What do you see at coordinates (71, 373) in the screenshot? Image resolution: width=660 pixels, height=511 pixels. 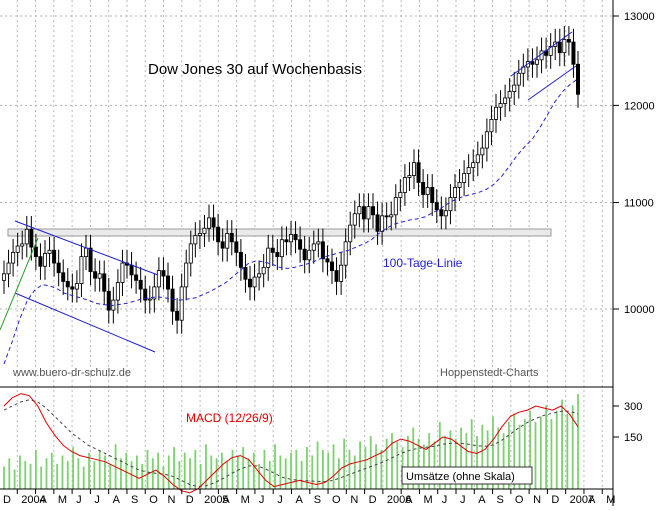 I see `source-url: www.buero-dr-schulz.de` at bounding box center [71, 373].